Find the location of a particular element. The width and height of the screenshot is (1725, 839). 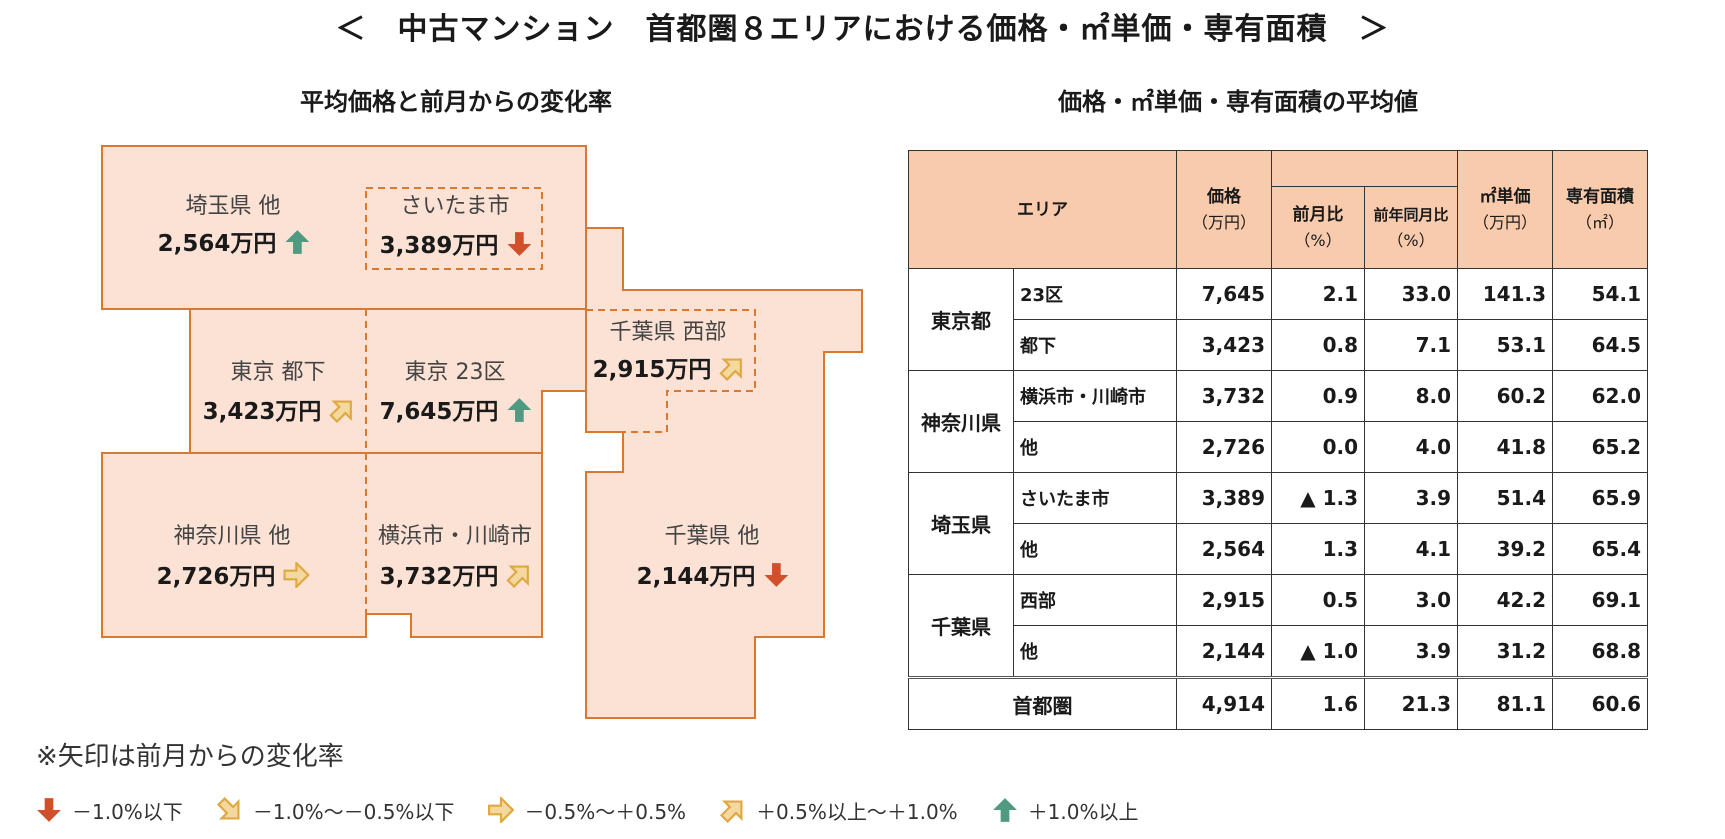

size-cell: 65.2 is located at coordinates (1600, 447).